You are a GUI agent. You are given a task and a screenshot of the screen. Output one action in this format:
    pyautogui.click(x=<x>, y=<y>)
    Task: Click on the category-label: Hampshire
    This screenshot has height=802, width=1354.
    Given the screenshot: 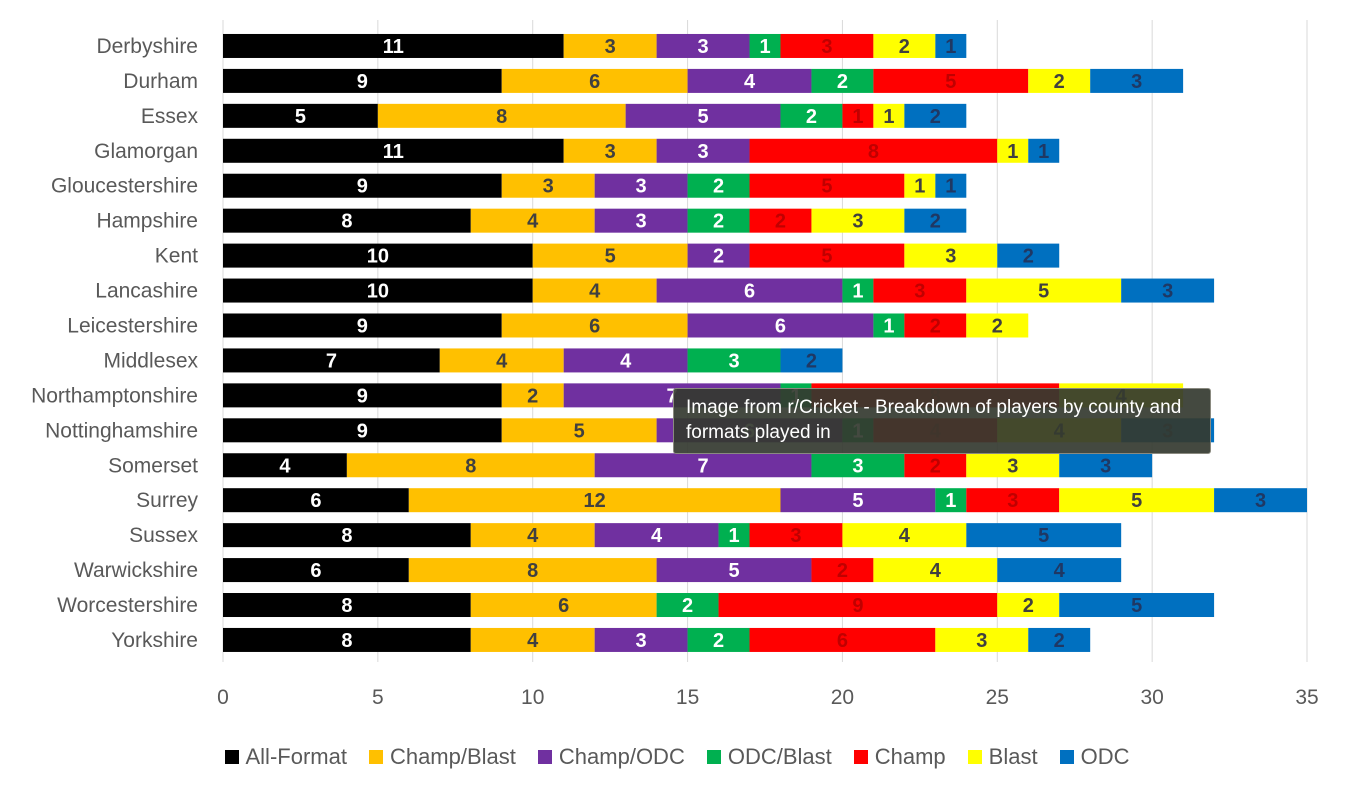 What is the action you would take?
    pyautogui.click(x=147, y=221)
    